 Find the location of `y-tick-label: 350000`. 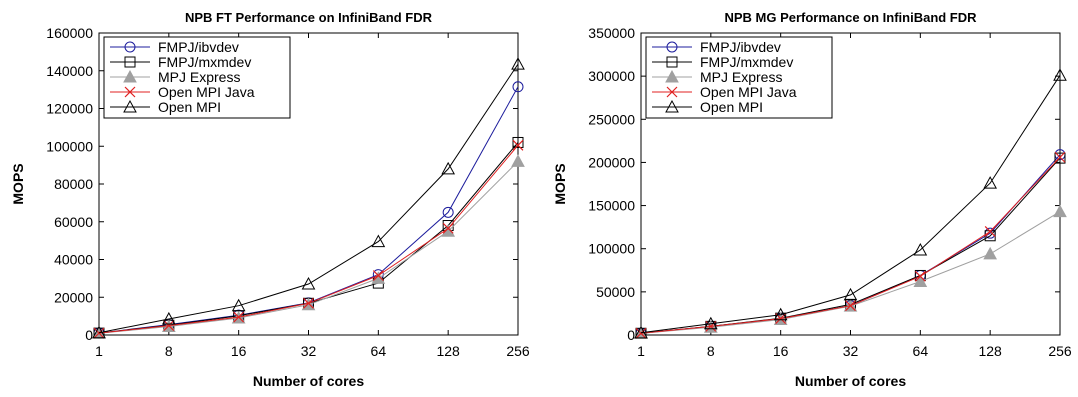

y-tick-label: 350000 is located at coordinates (611, 33).